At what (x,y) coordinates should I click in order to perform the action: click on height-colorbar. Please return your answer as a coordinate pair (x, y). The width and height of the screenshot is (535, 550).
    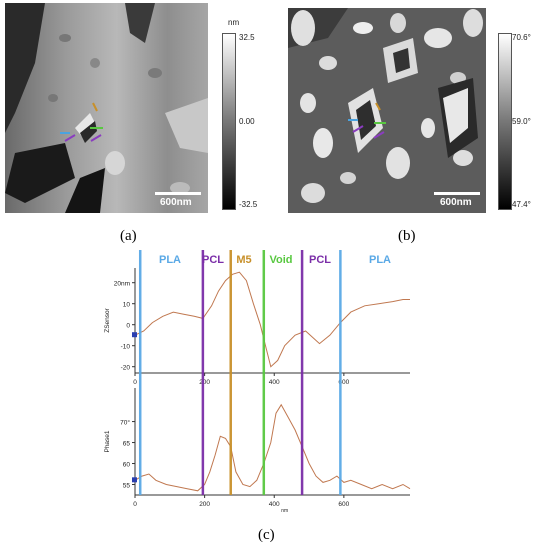
    Looking at the image, I should click on (229, 121).